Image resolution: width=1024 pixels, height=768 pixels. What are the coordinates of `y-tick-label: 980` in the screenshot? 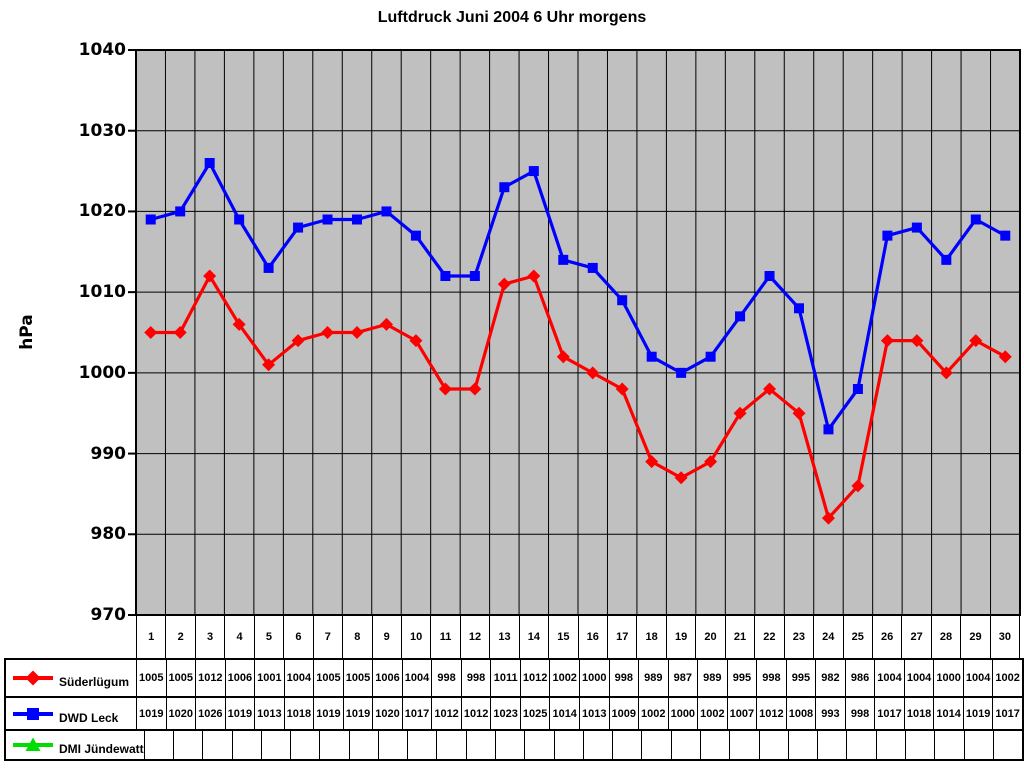 It's located at (108, 534).